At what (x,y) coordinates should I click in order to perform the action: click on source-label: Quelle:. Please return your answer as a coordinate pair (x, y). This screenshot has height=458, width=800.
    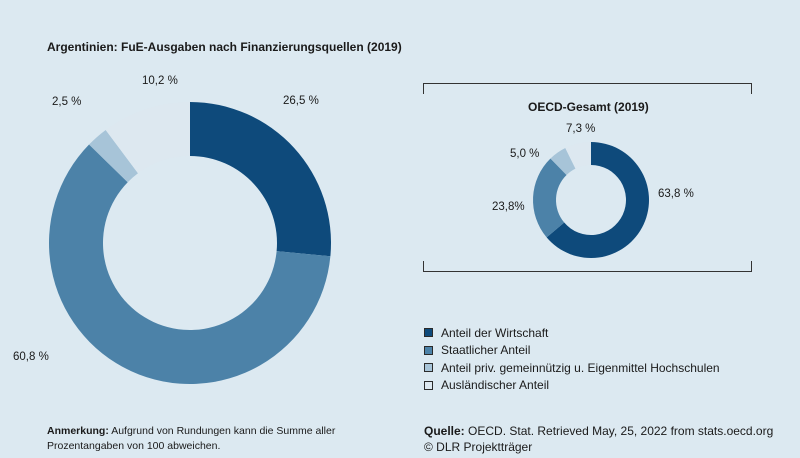
    Looking at the image, I should click on (444, 431).